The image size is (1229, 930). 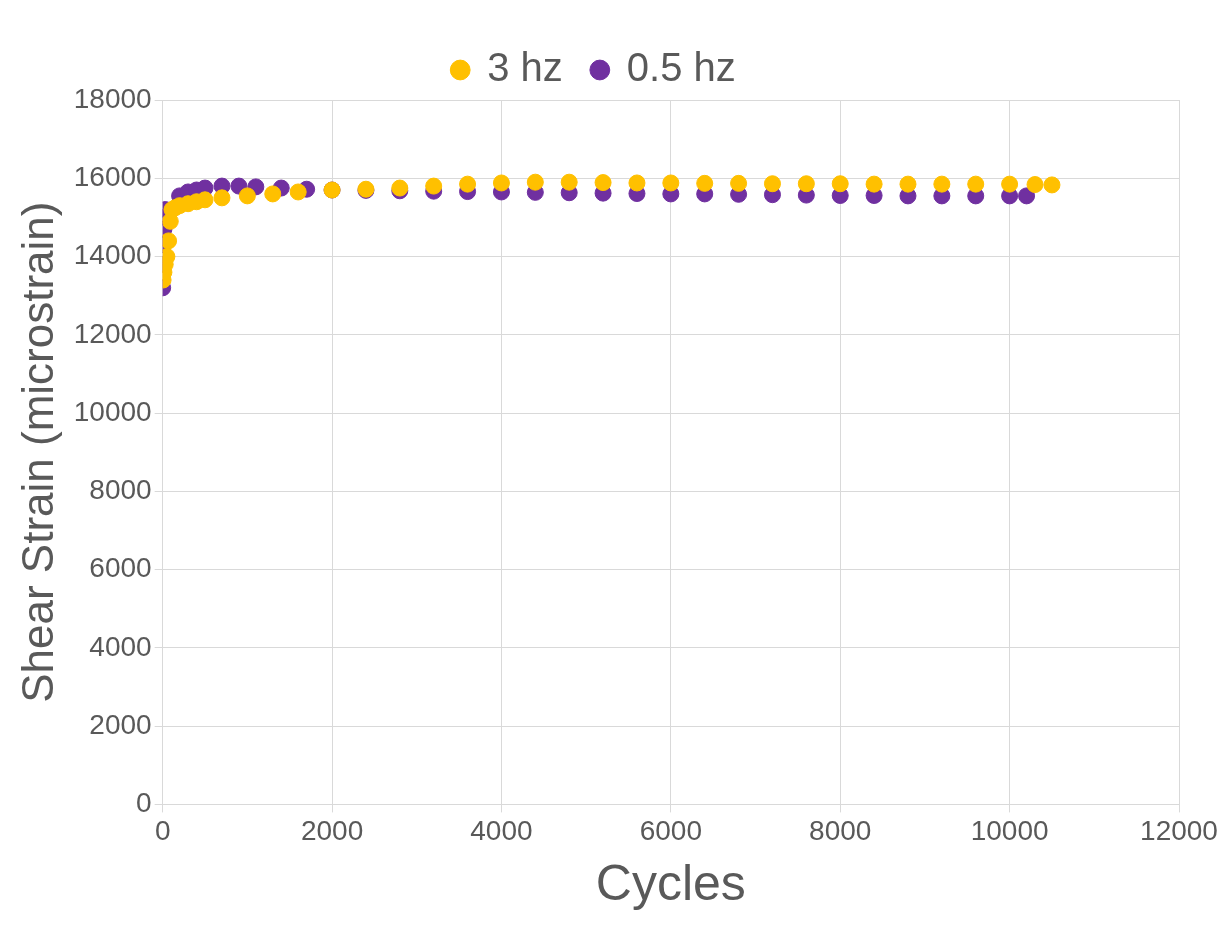 What do you see at coordinates (120, 490) in the screenshot?
I see `y-tick-label: 8000` at bounding box center [120, 490].